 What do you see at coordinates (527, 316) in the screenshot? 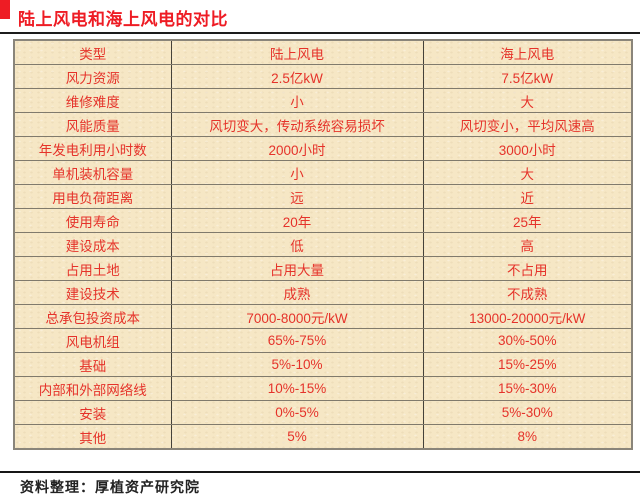
I see `offshore-value-cell: 13000-20000元/kW` at bounding box center [527, 316].